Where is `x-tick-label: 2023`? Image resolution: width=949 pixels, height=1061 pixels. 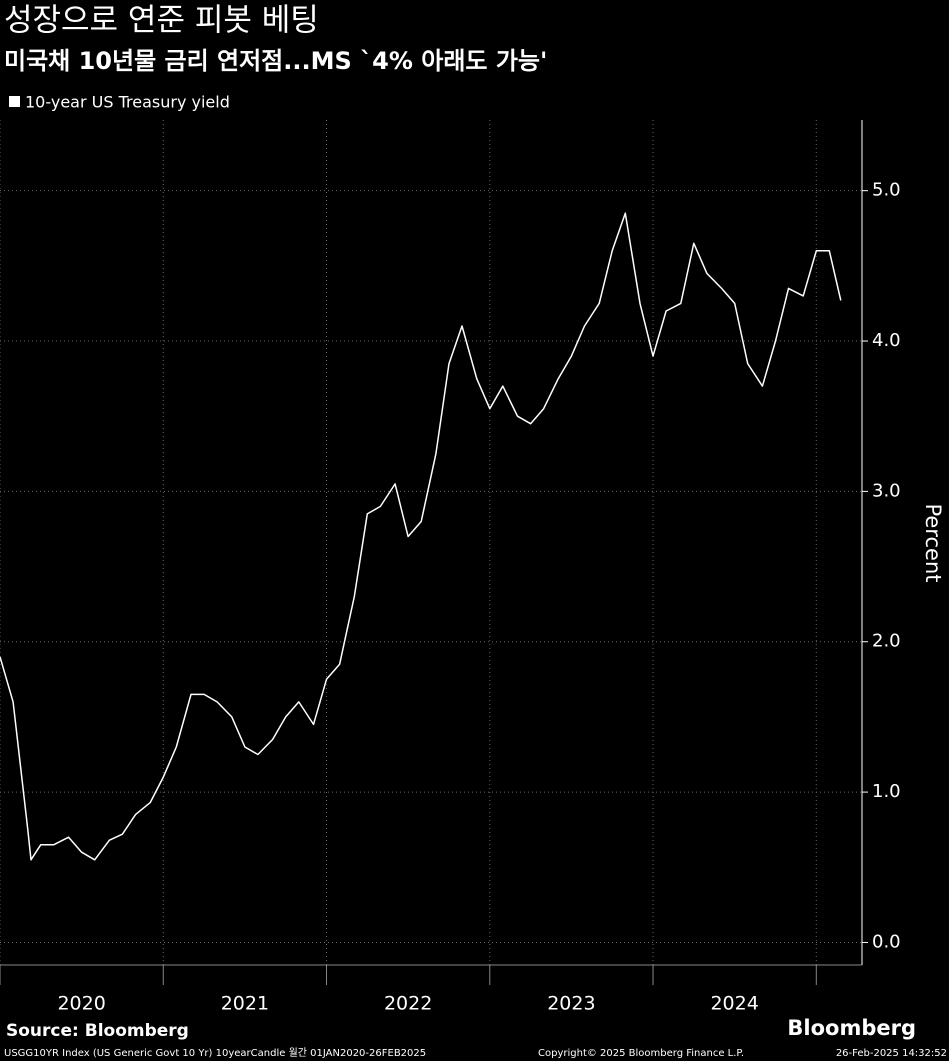
x-tick-label: 2023 is located at coordinates (571, 1004).